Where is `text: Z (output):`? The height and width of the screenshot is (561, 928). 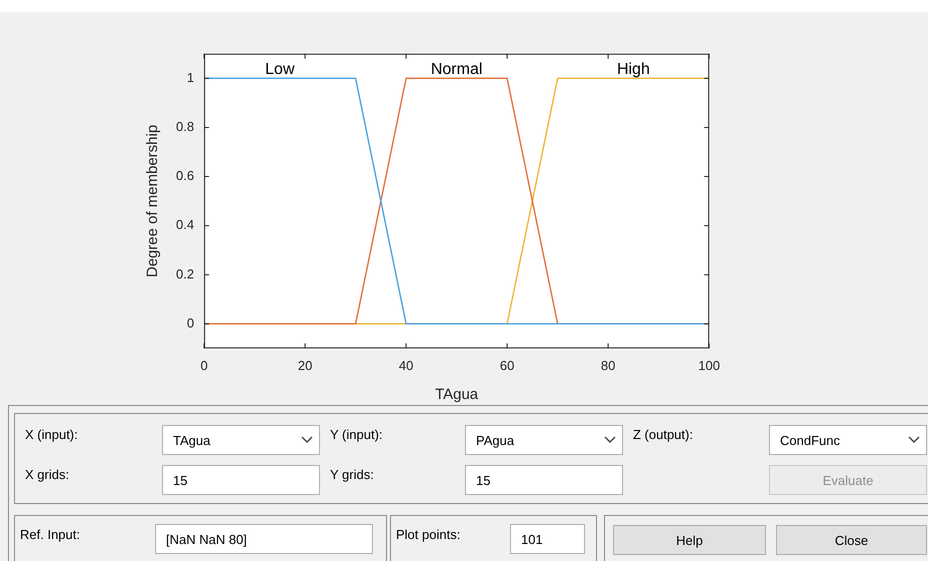
text: Z (output): is located at coordinates (663, 434).